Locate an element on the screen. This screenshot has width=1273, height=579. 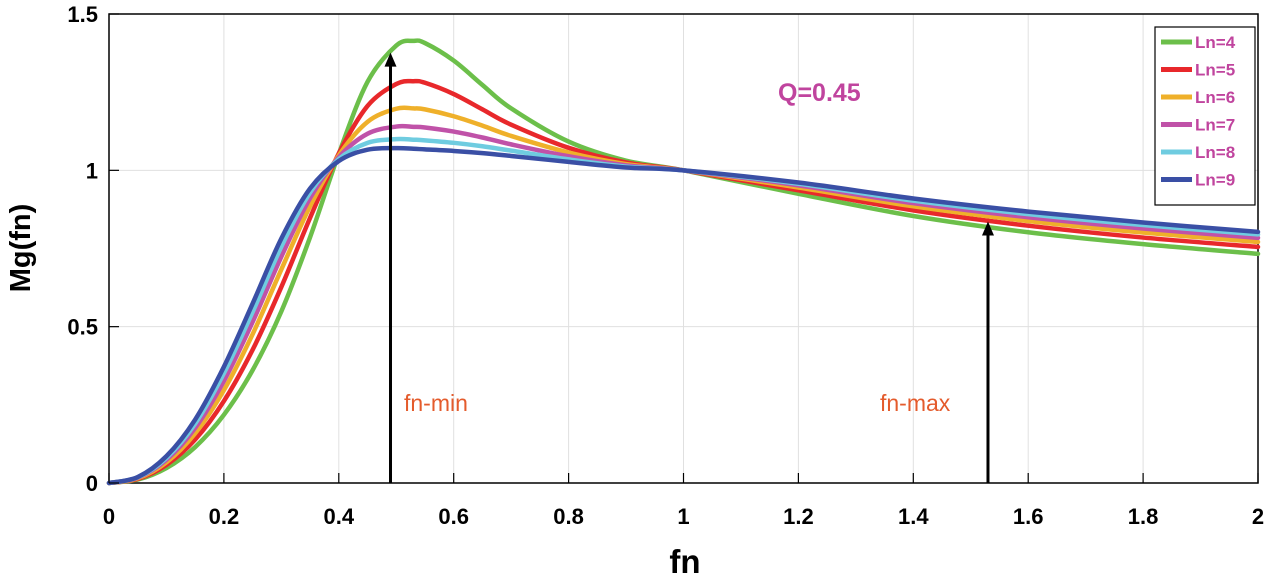
x-tick-label: 1.6 is located at coordinates (1028, 516).